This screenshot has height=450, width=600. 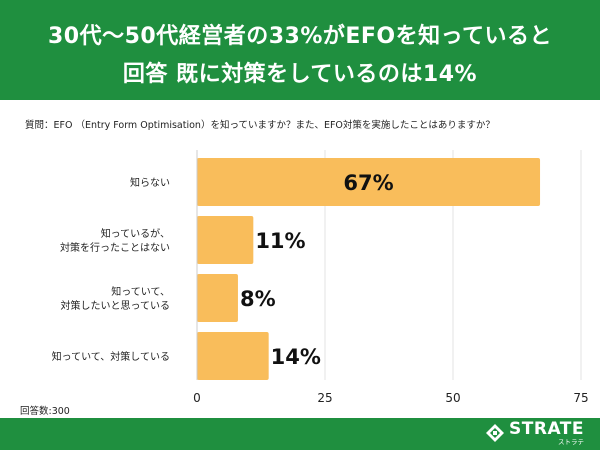 I want to click on value-label: 8%, so click(x=258, y=299).